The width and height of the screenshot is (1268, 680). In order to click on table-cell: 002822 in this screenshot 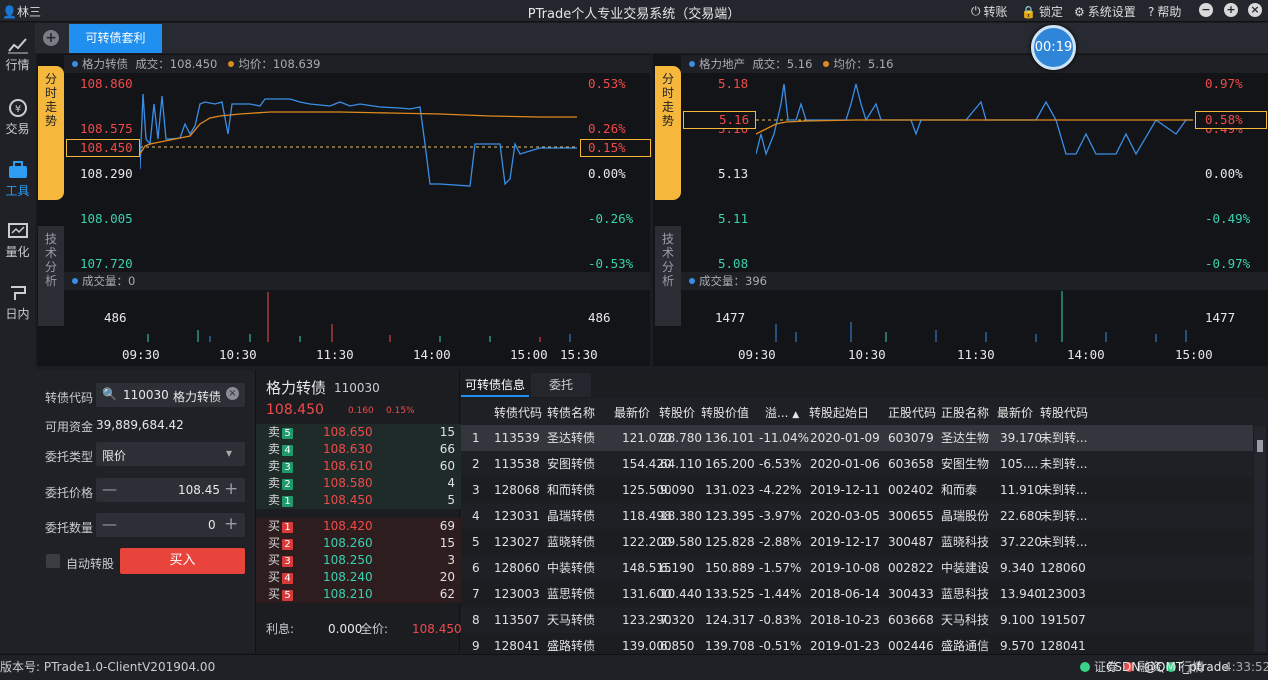, I will do `click(911, 568)`.